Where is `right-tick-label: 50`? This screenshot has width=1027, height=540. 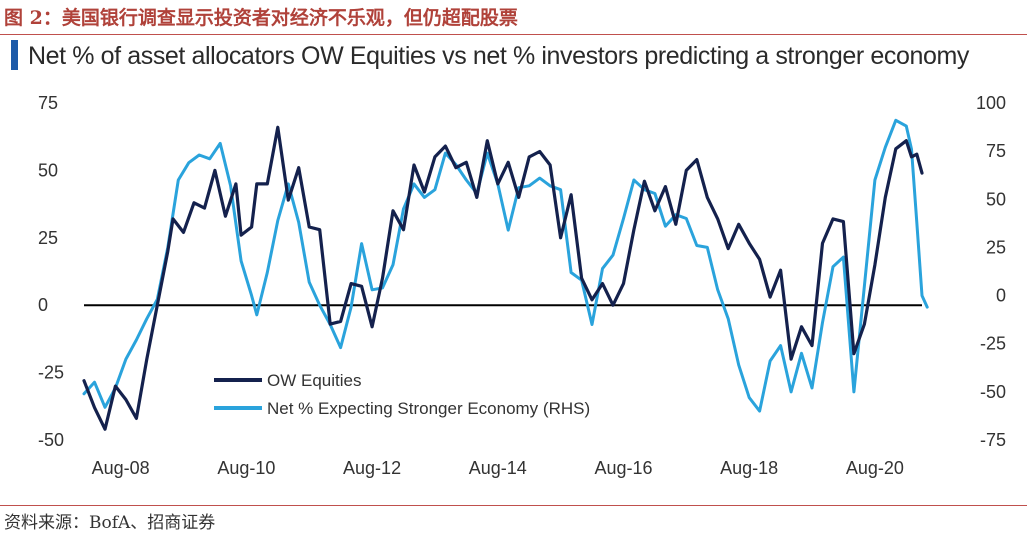
right-tick-label: 50 is located at coordinates (996, 199).